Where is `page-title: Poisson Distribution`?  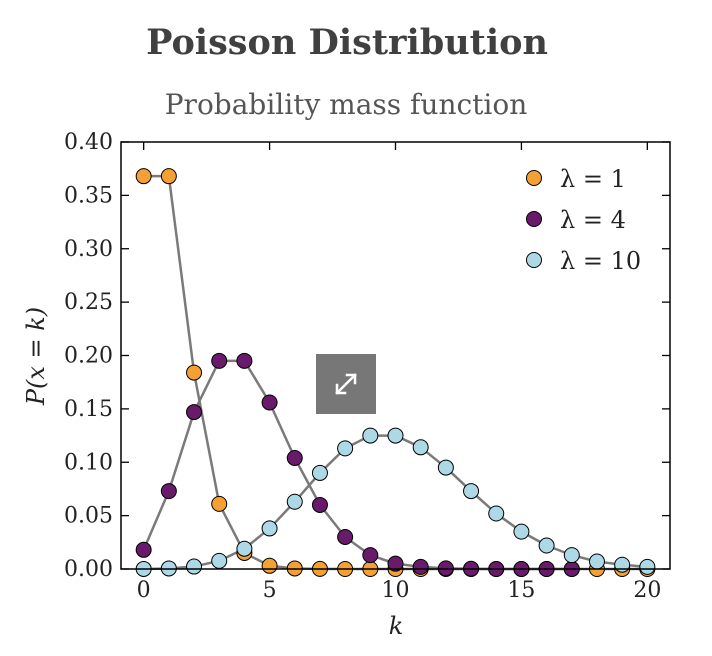 page-title: Poisson Distribution is located at coordinates (347, 42).